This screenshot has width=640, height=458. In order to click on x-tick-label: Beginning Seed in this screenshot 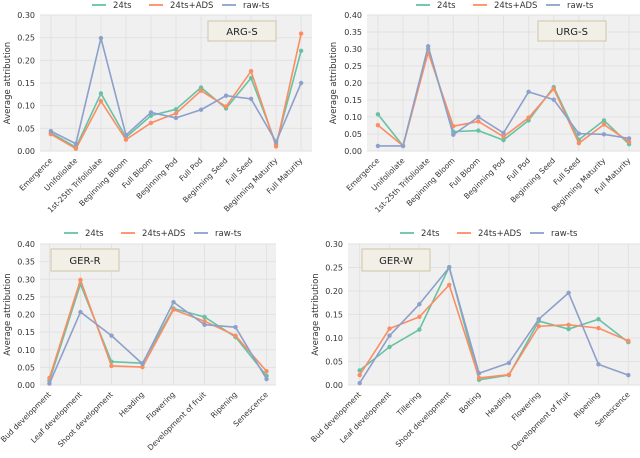, I will do `click(205, 180)`.